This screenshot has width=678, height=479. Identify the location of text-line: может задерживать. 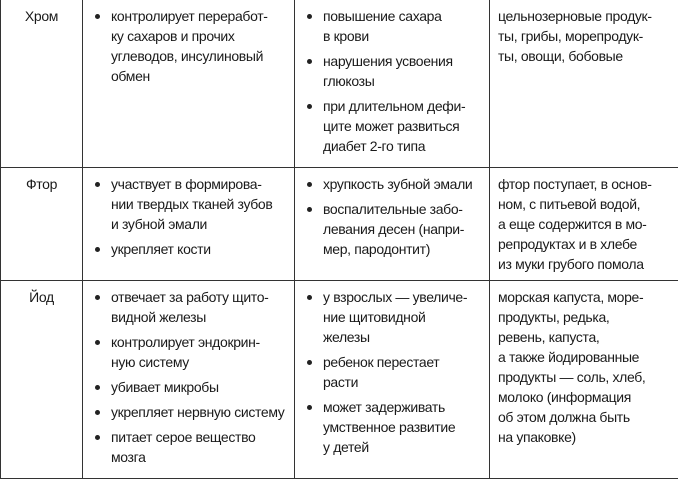
(402, 407).